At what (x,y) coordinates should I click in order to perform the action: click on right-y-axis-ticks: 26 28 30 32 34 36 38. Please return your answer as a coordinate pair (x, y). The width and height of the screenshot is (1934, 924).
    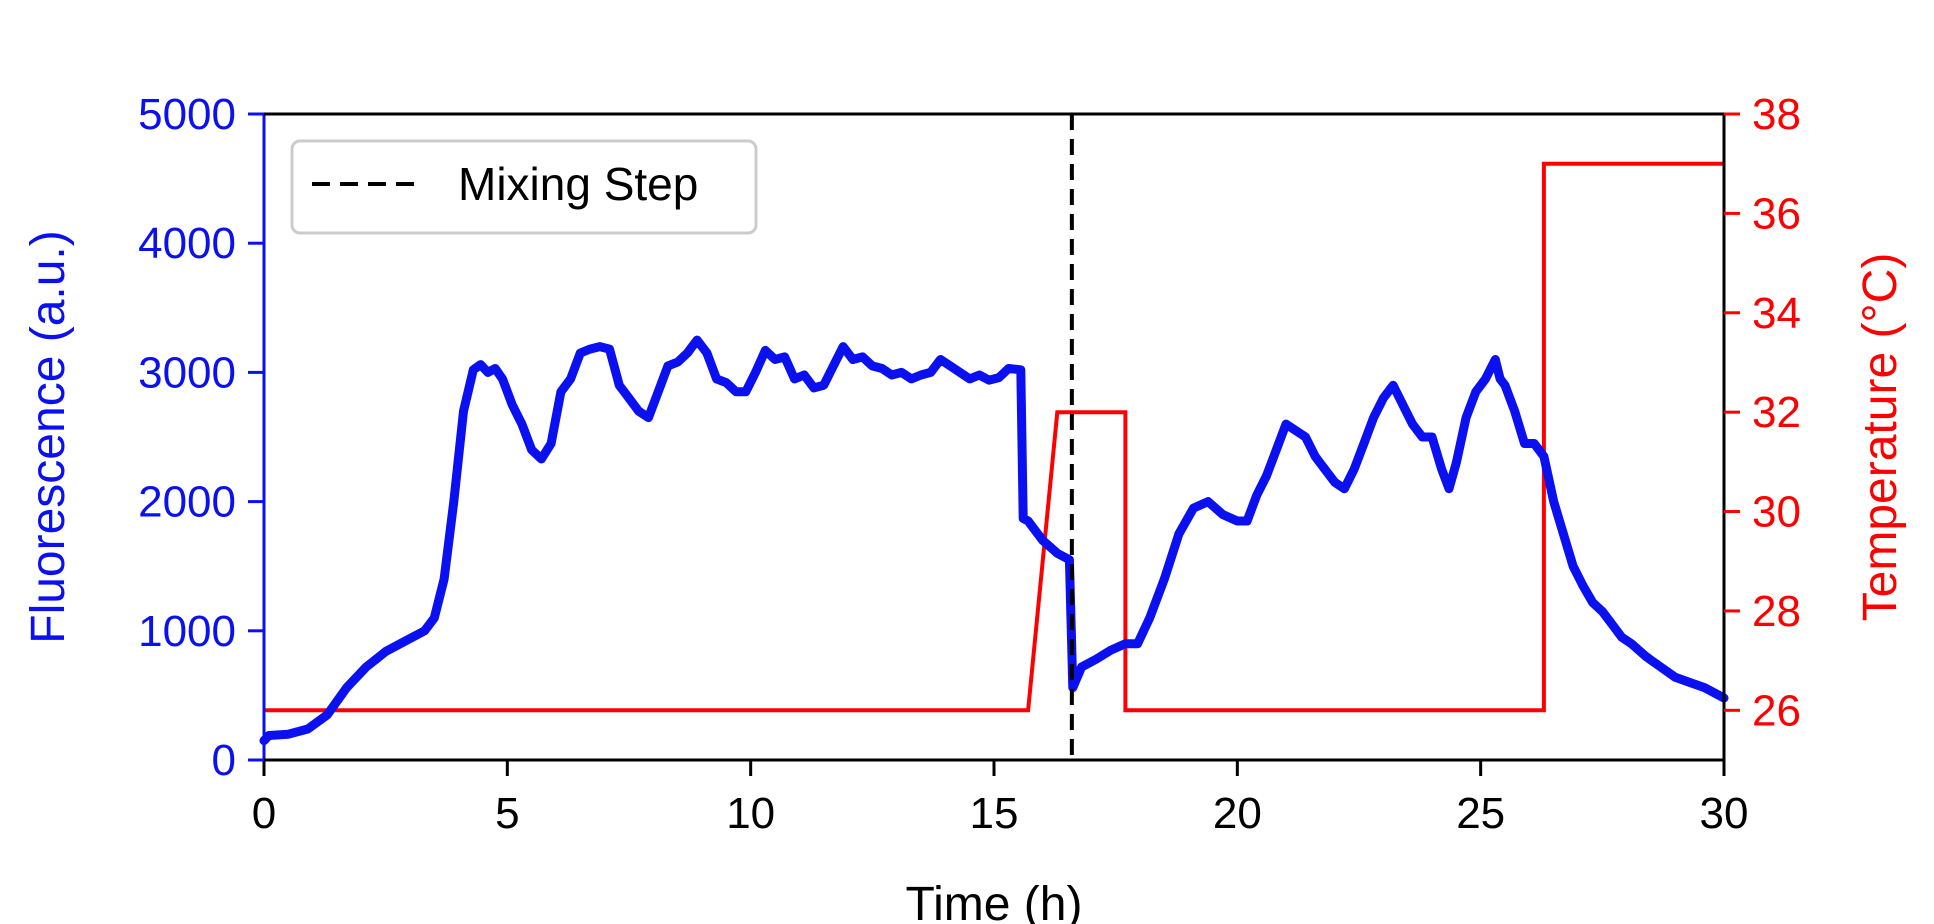
    Looking at the image, I should click on (1762, 412).